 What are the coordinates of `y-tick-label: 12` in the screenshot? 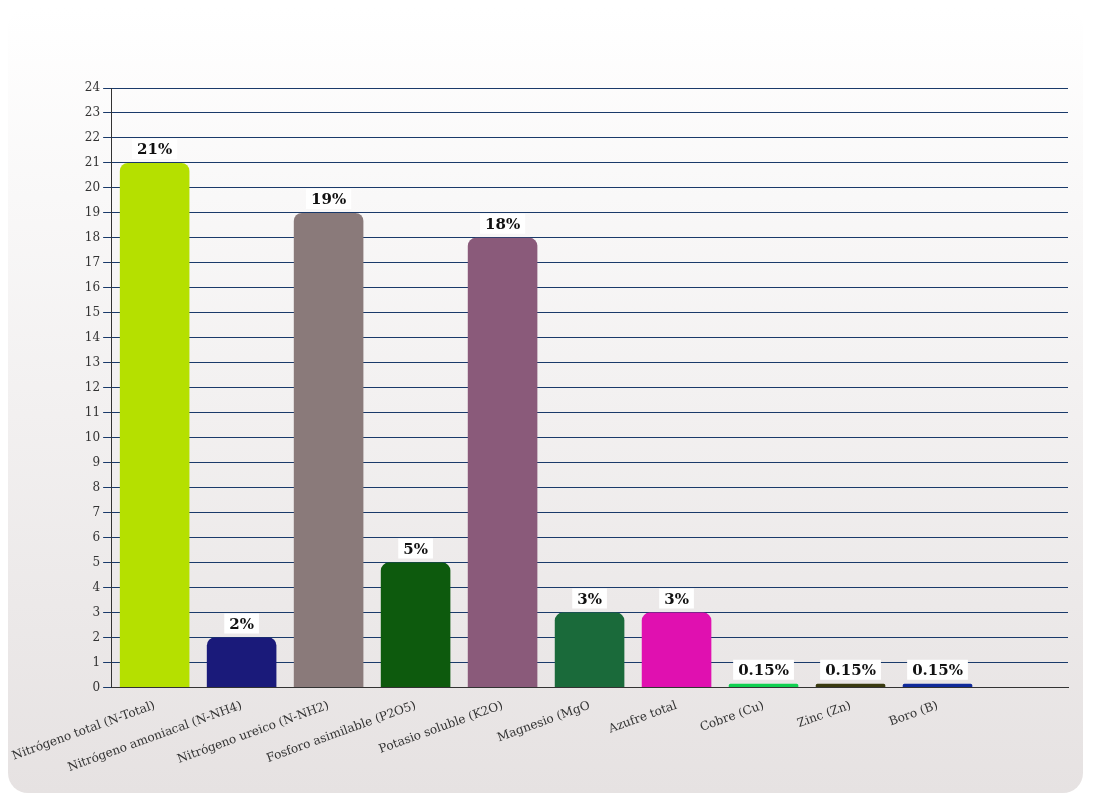 It's located at (92, 386).